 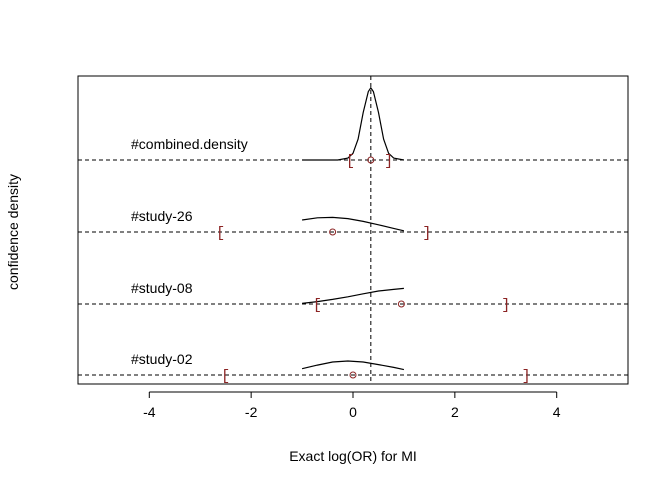 I want to click on x-tick-label: 4, so click(x=557, y=412).